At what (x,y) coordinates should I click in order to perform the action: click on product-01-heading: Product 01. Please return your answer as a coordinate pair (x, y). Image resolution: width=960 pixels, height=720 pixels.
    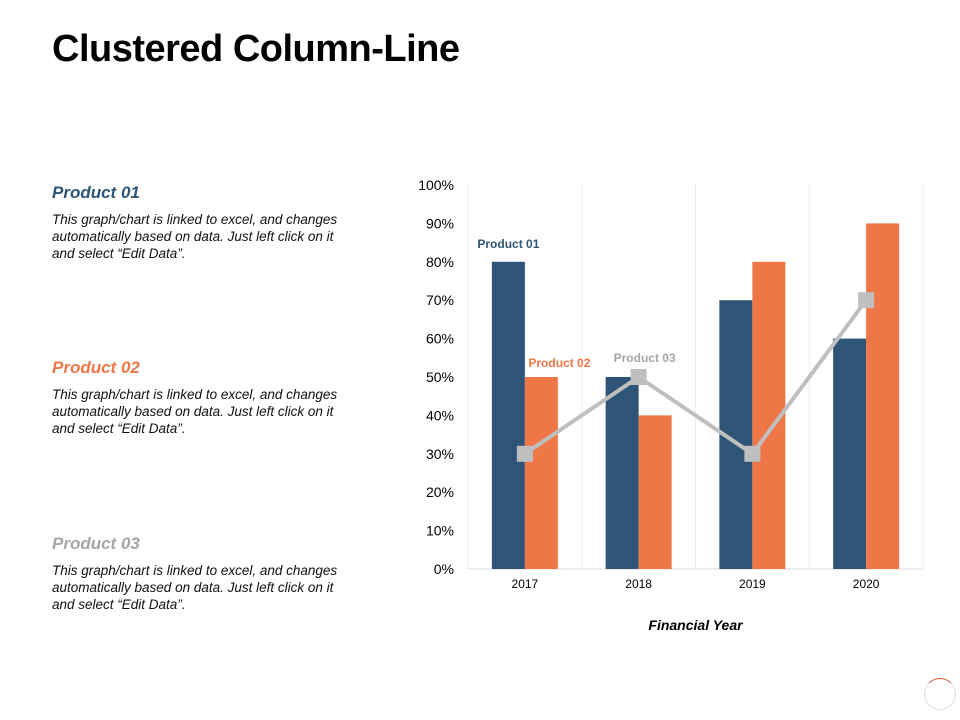
    Looking at the image, I should click on (96, 192).